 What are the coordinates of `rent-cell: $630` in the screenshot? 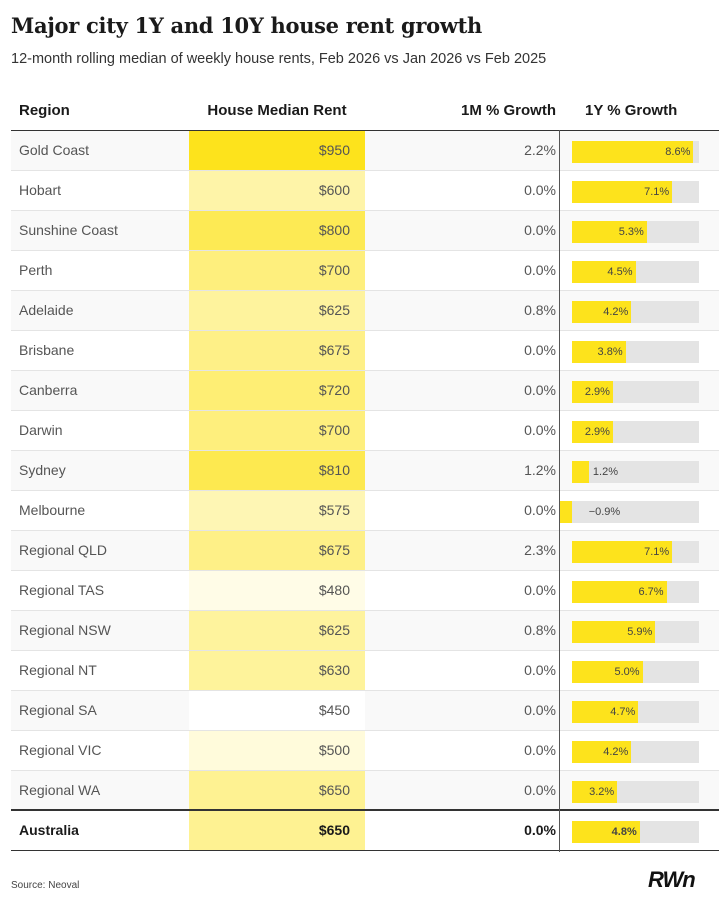 It's located at (277, 670).